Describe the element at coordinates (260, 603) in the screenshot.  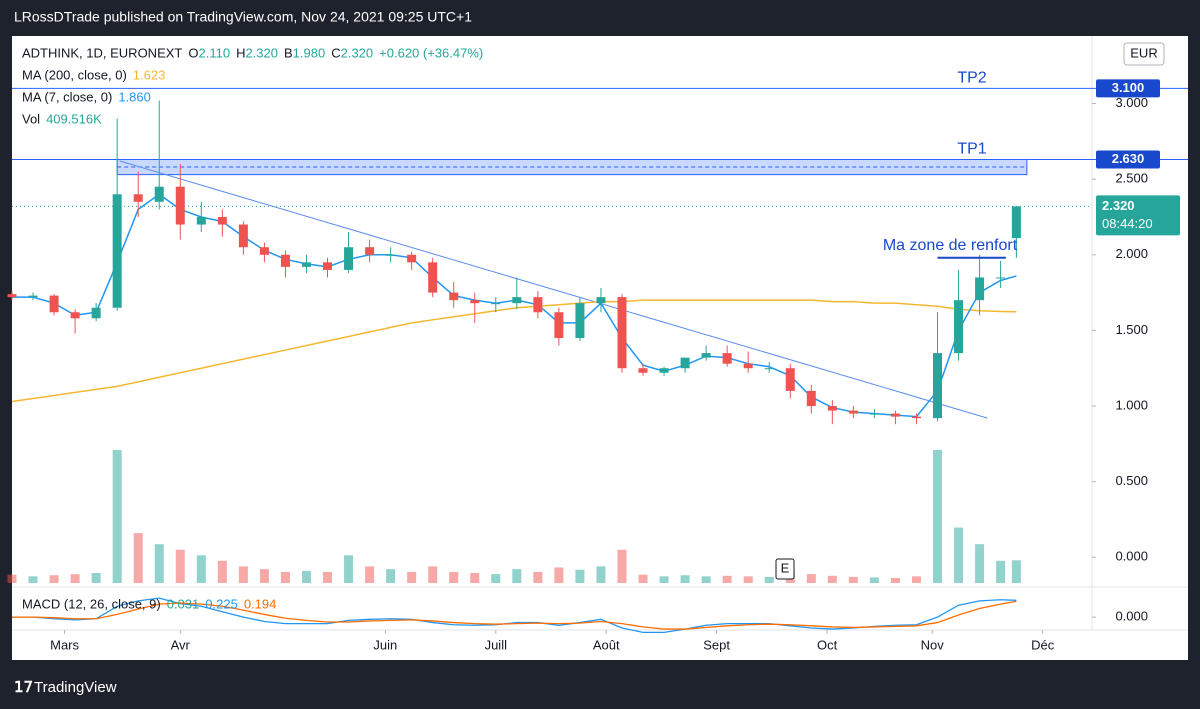
I see `macd-value: 0.194` at that location.